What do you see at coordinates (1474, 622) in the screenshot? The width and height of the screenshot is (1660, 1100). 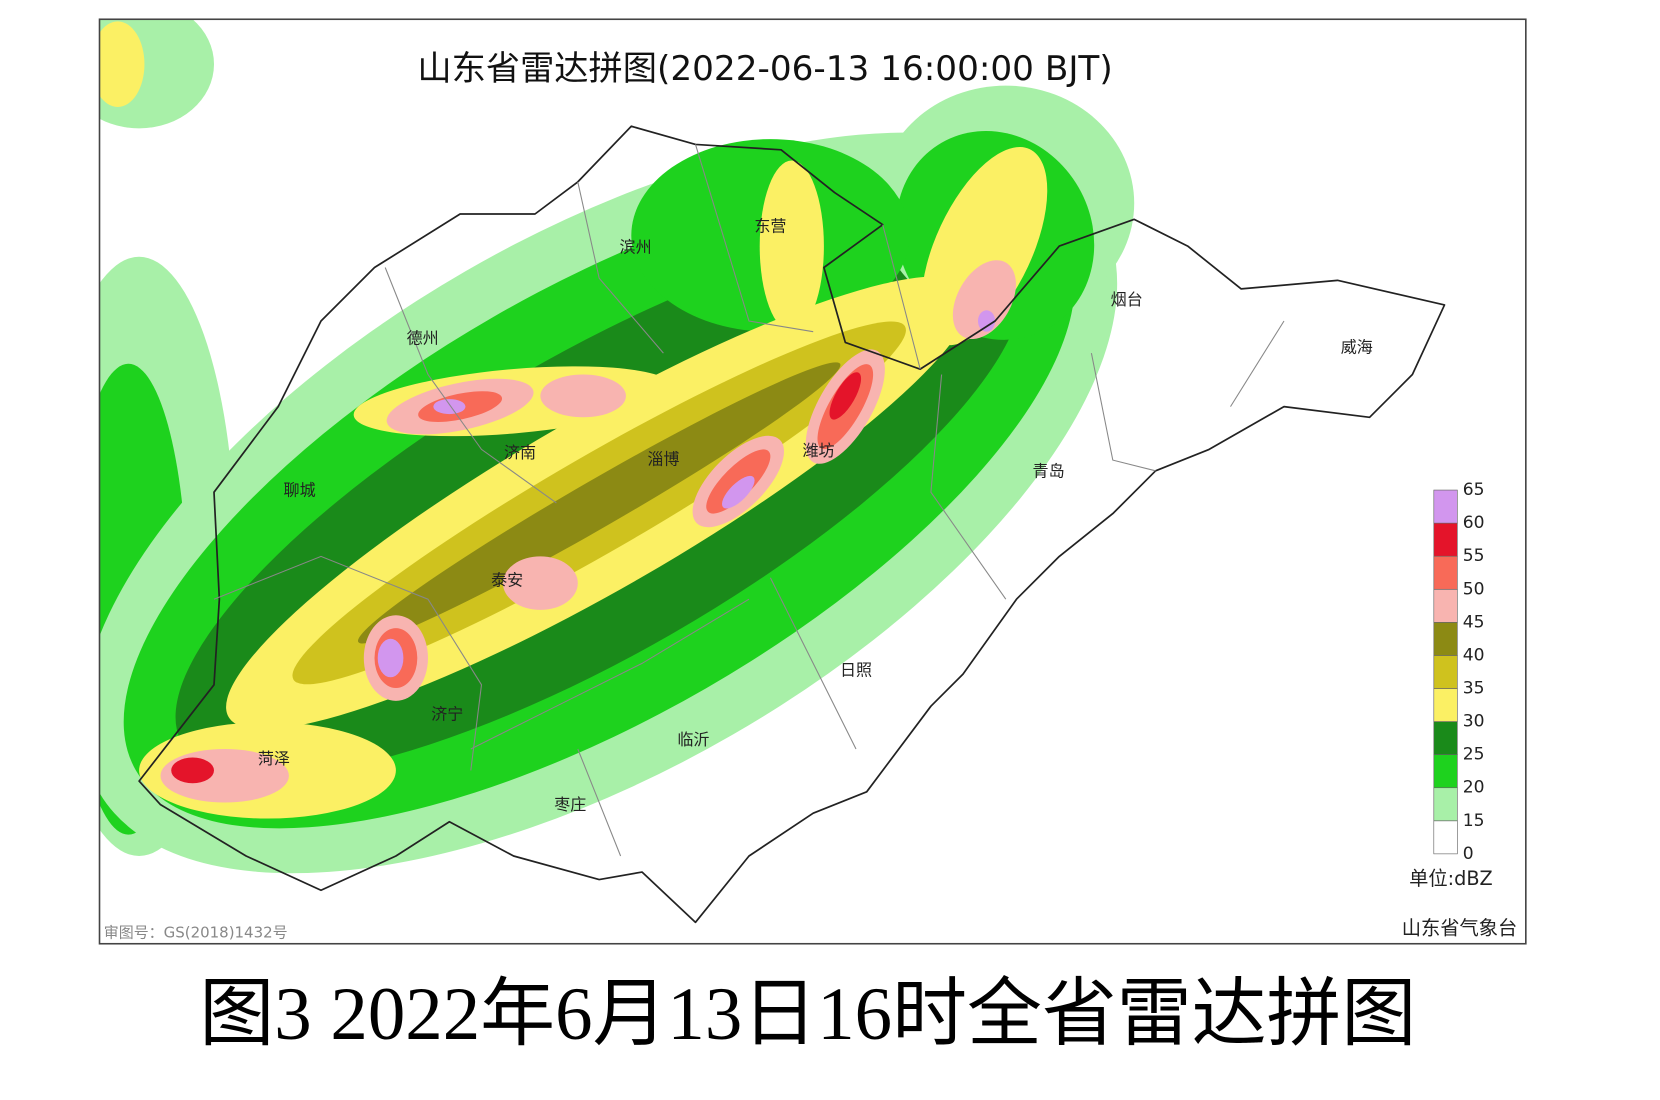 I see `legend-tick-label: 45` at bounding box center [1474, 622].